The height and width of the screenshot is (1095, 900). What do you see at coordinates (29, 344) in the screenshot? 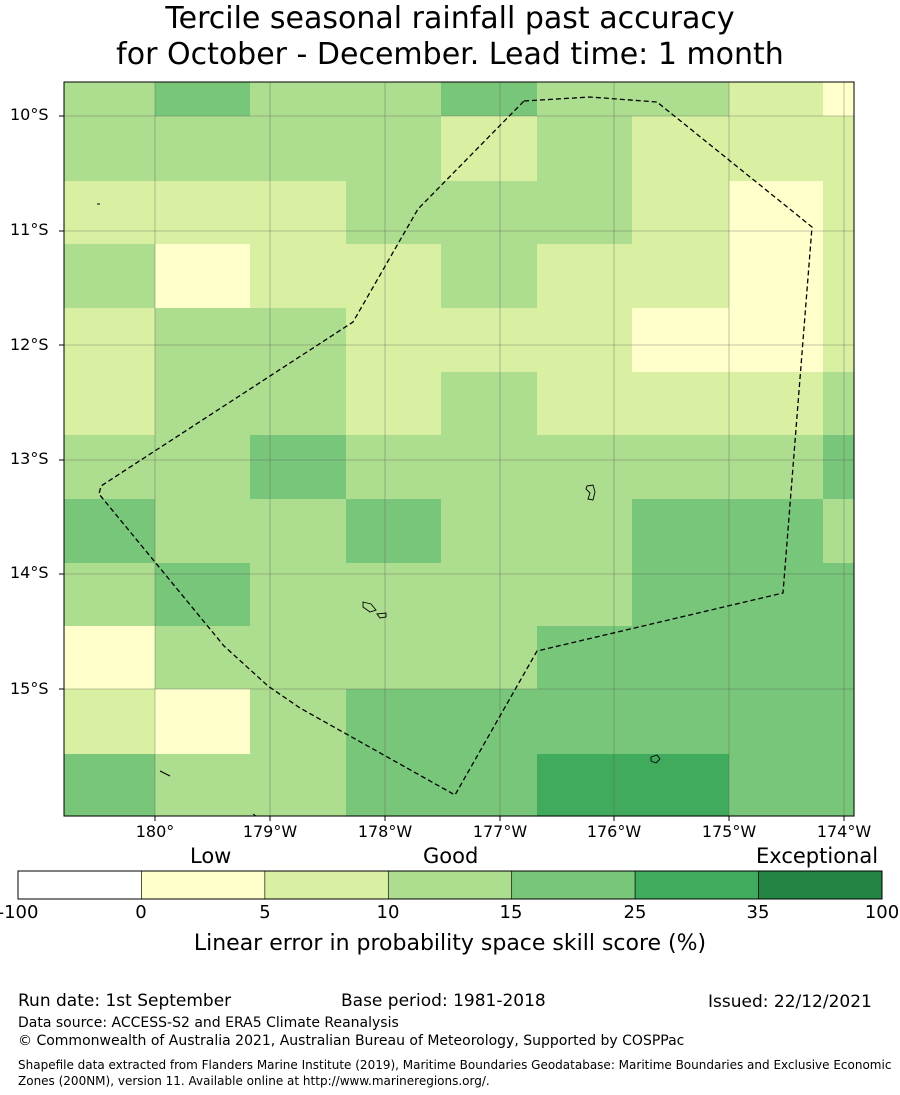
I see `lat-label-12s: 12°S` at bounding box center [29, 344].